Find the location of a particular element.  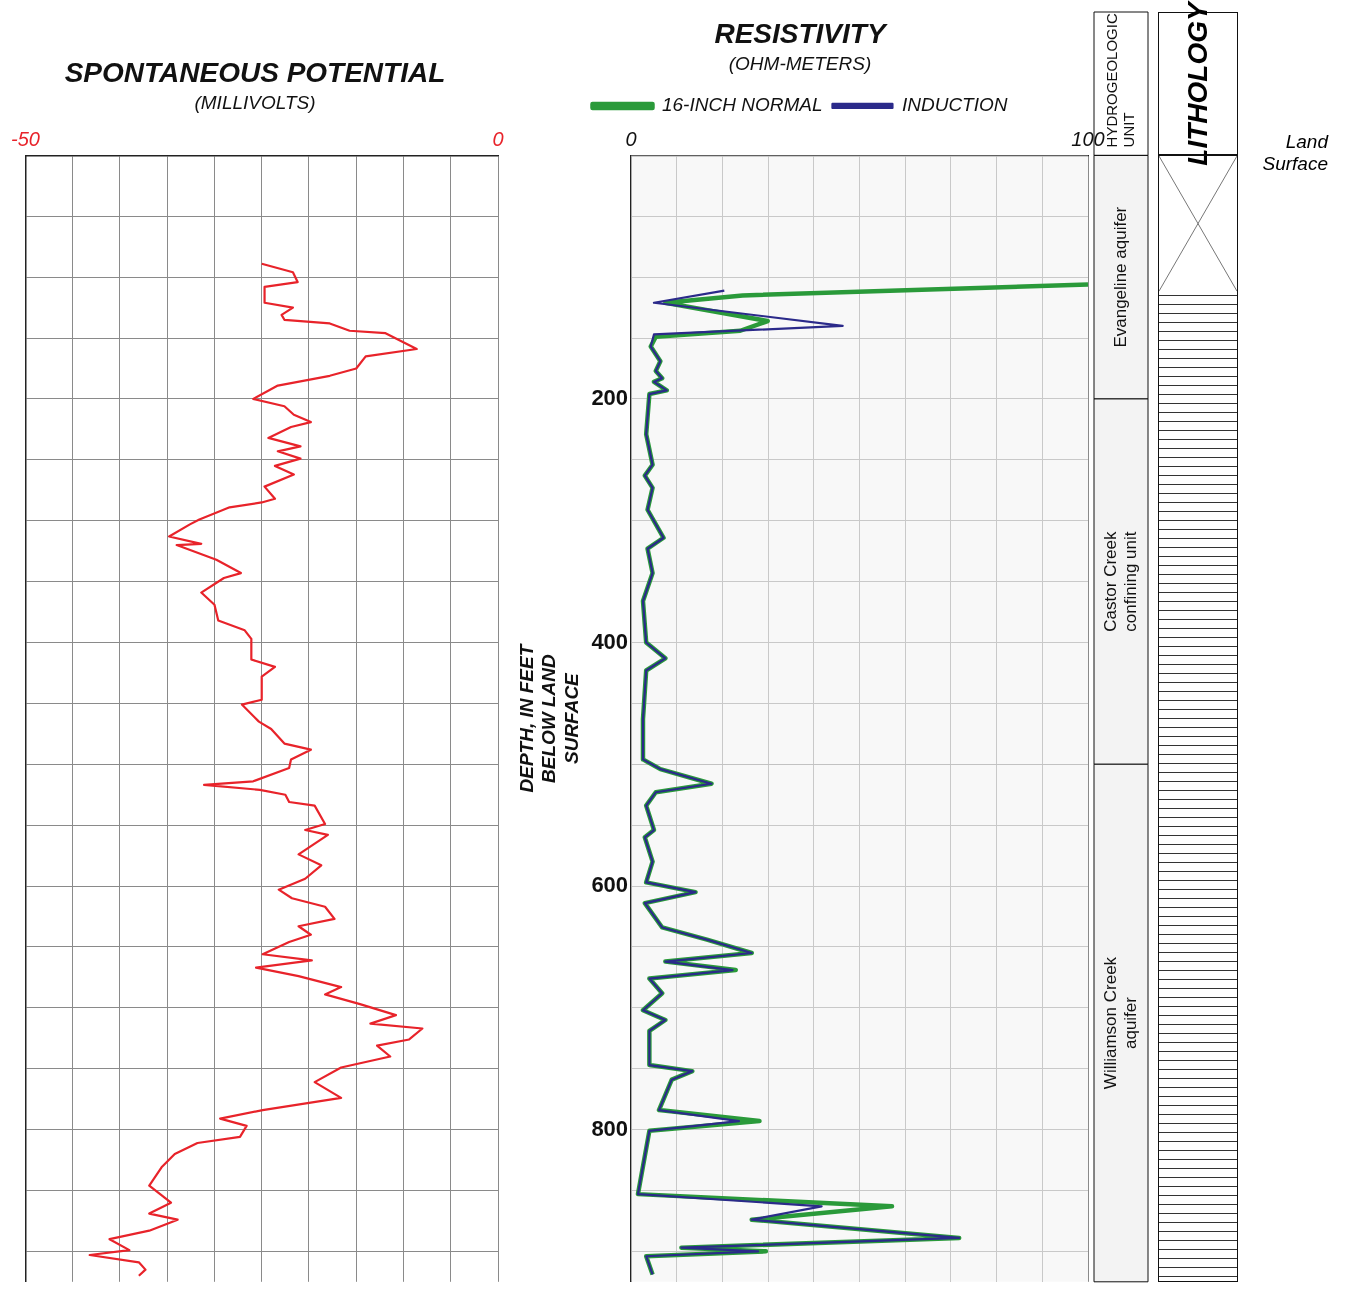

legend-label: 16-INCH NORMAL is located at coordinates (742, 105).